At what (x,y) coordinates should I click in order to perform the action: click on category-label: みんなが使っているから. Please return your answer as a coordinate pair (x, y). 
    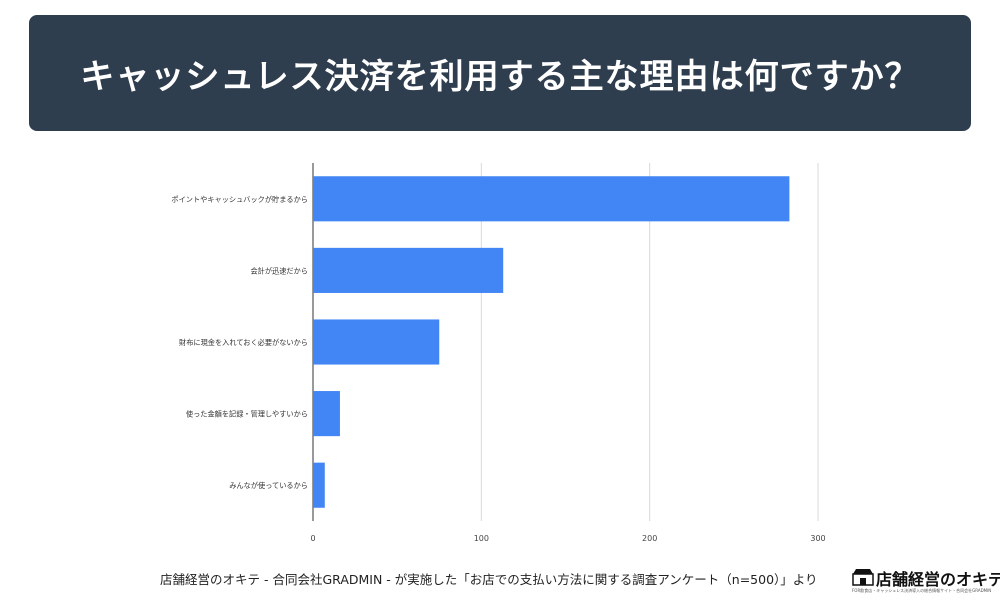
    Looking at the image, I should click on (268, 485).